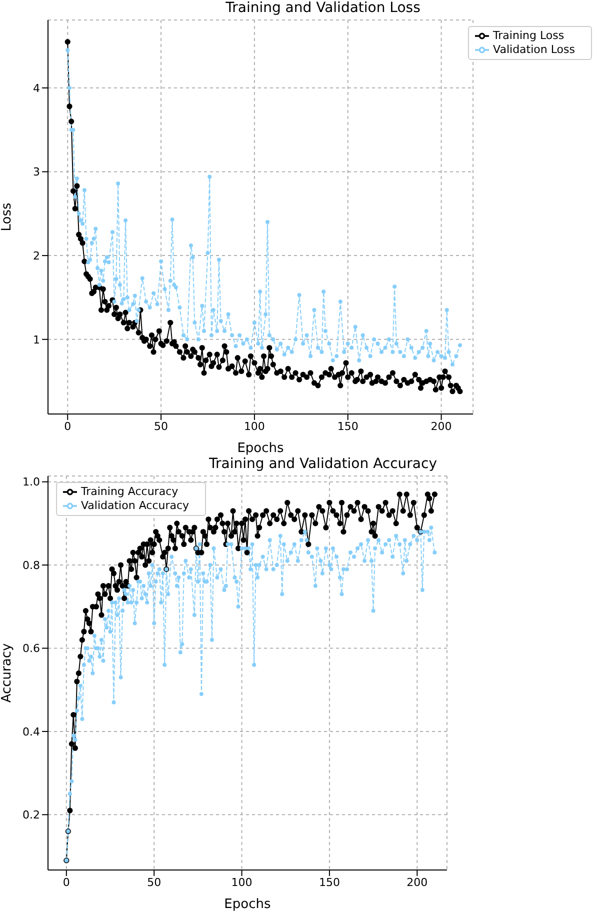 This screenshot has width=598, height=912. I want to click on y-tick-label: 3, so click(36, 172).